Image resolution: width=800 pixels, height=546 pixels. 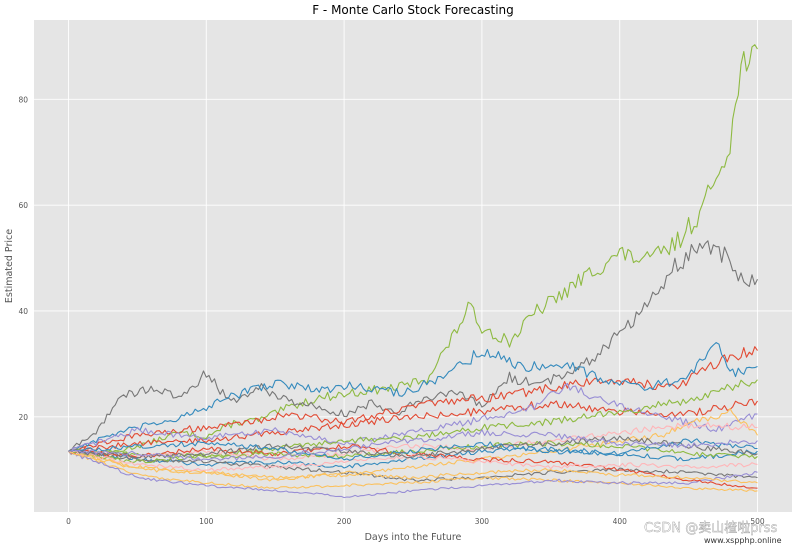 What do you see at coordinates (68, 521) in the screenshot?
I see `x-tick-label: 0` at bounding box center [68, 521].